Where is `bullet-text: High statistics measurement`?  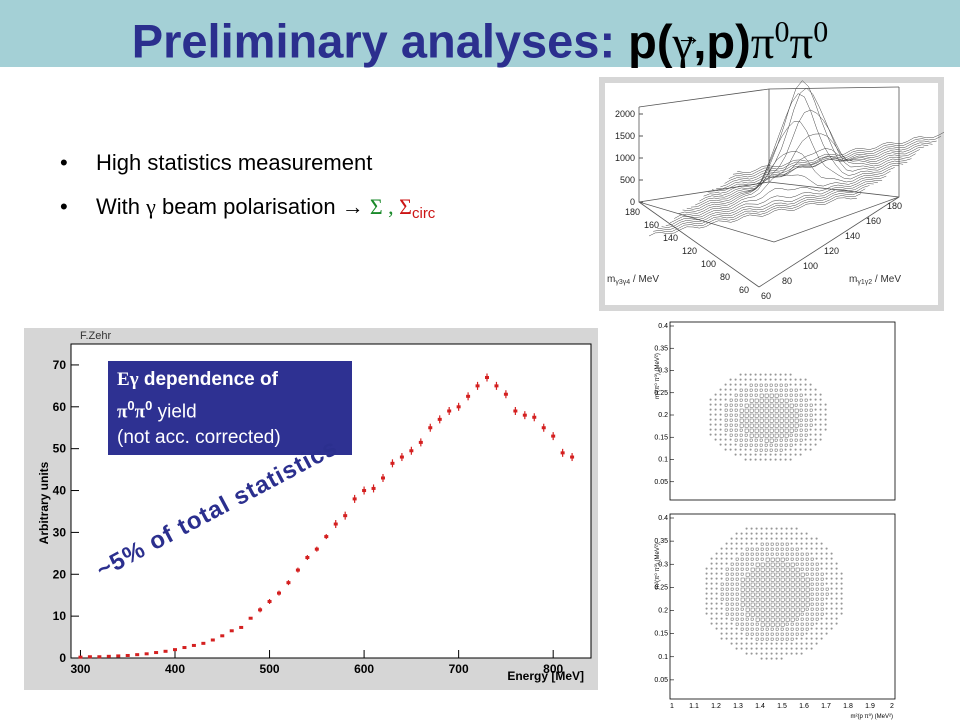 bullet-text: High statistics measurement is located at coordinates (234, 162).